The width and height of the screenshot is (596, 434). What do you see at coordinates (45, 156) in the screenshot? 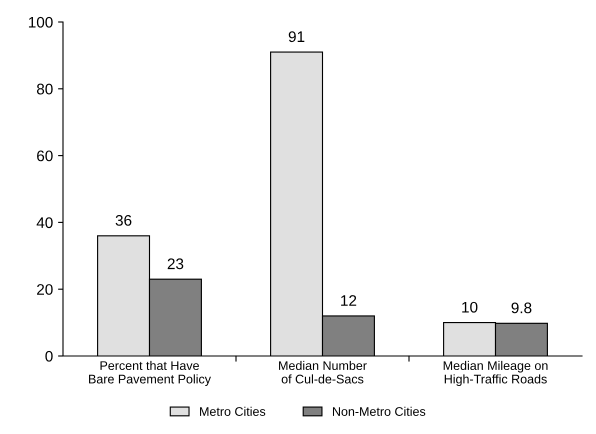
I see `y-tick-label: 60` at bounding box center [45, 156].